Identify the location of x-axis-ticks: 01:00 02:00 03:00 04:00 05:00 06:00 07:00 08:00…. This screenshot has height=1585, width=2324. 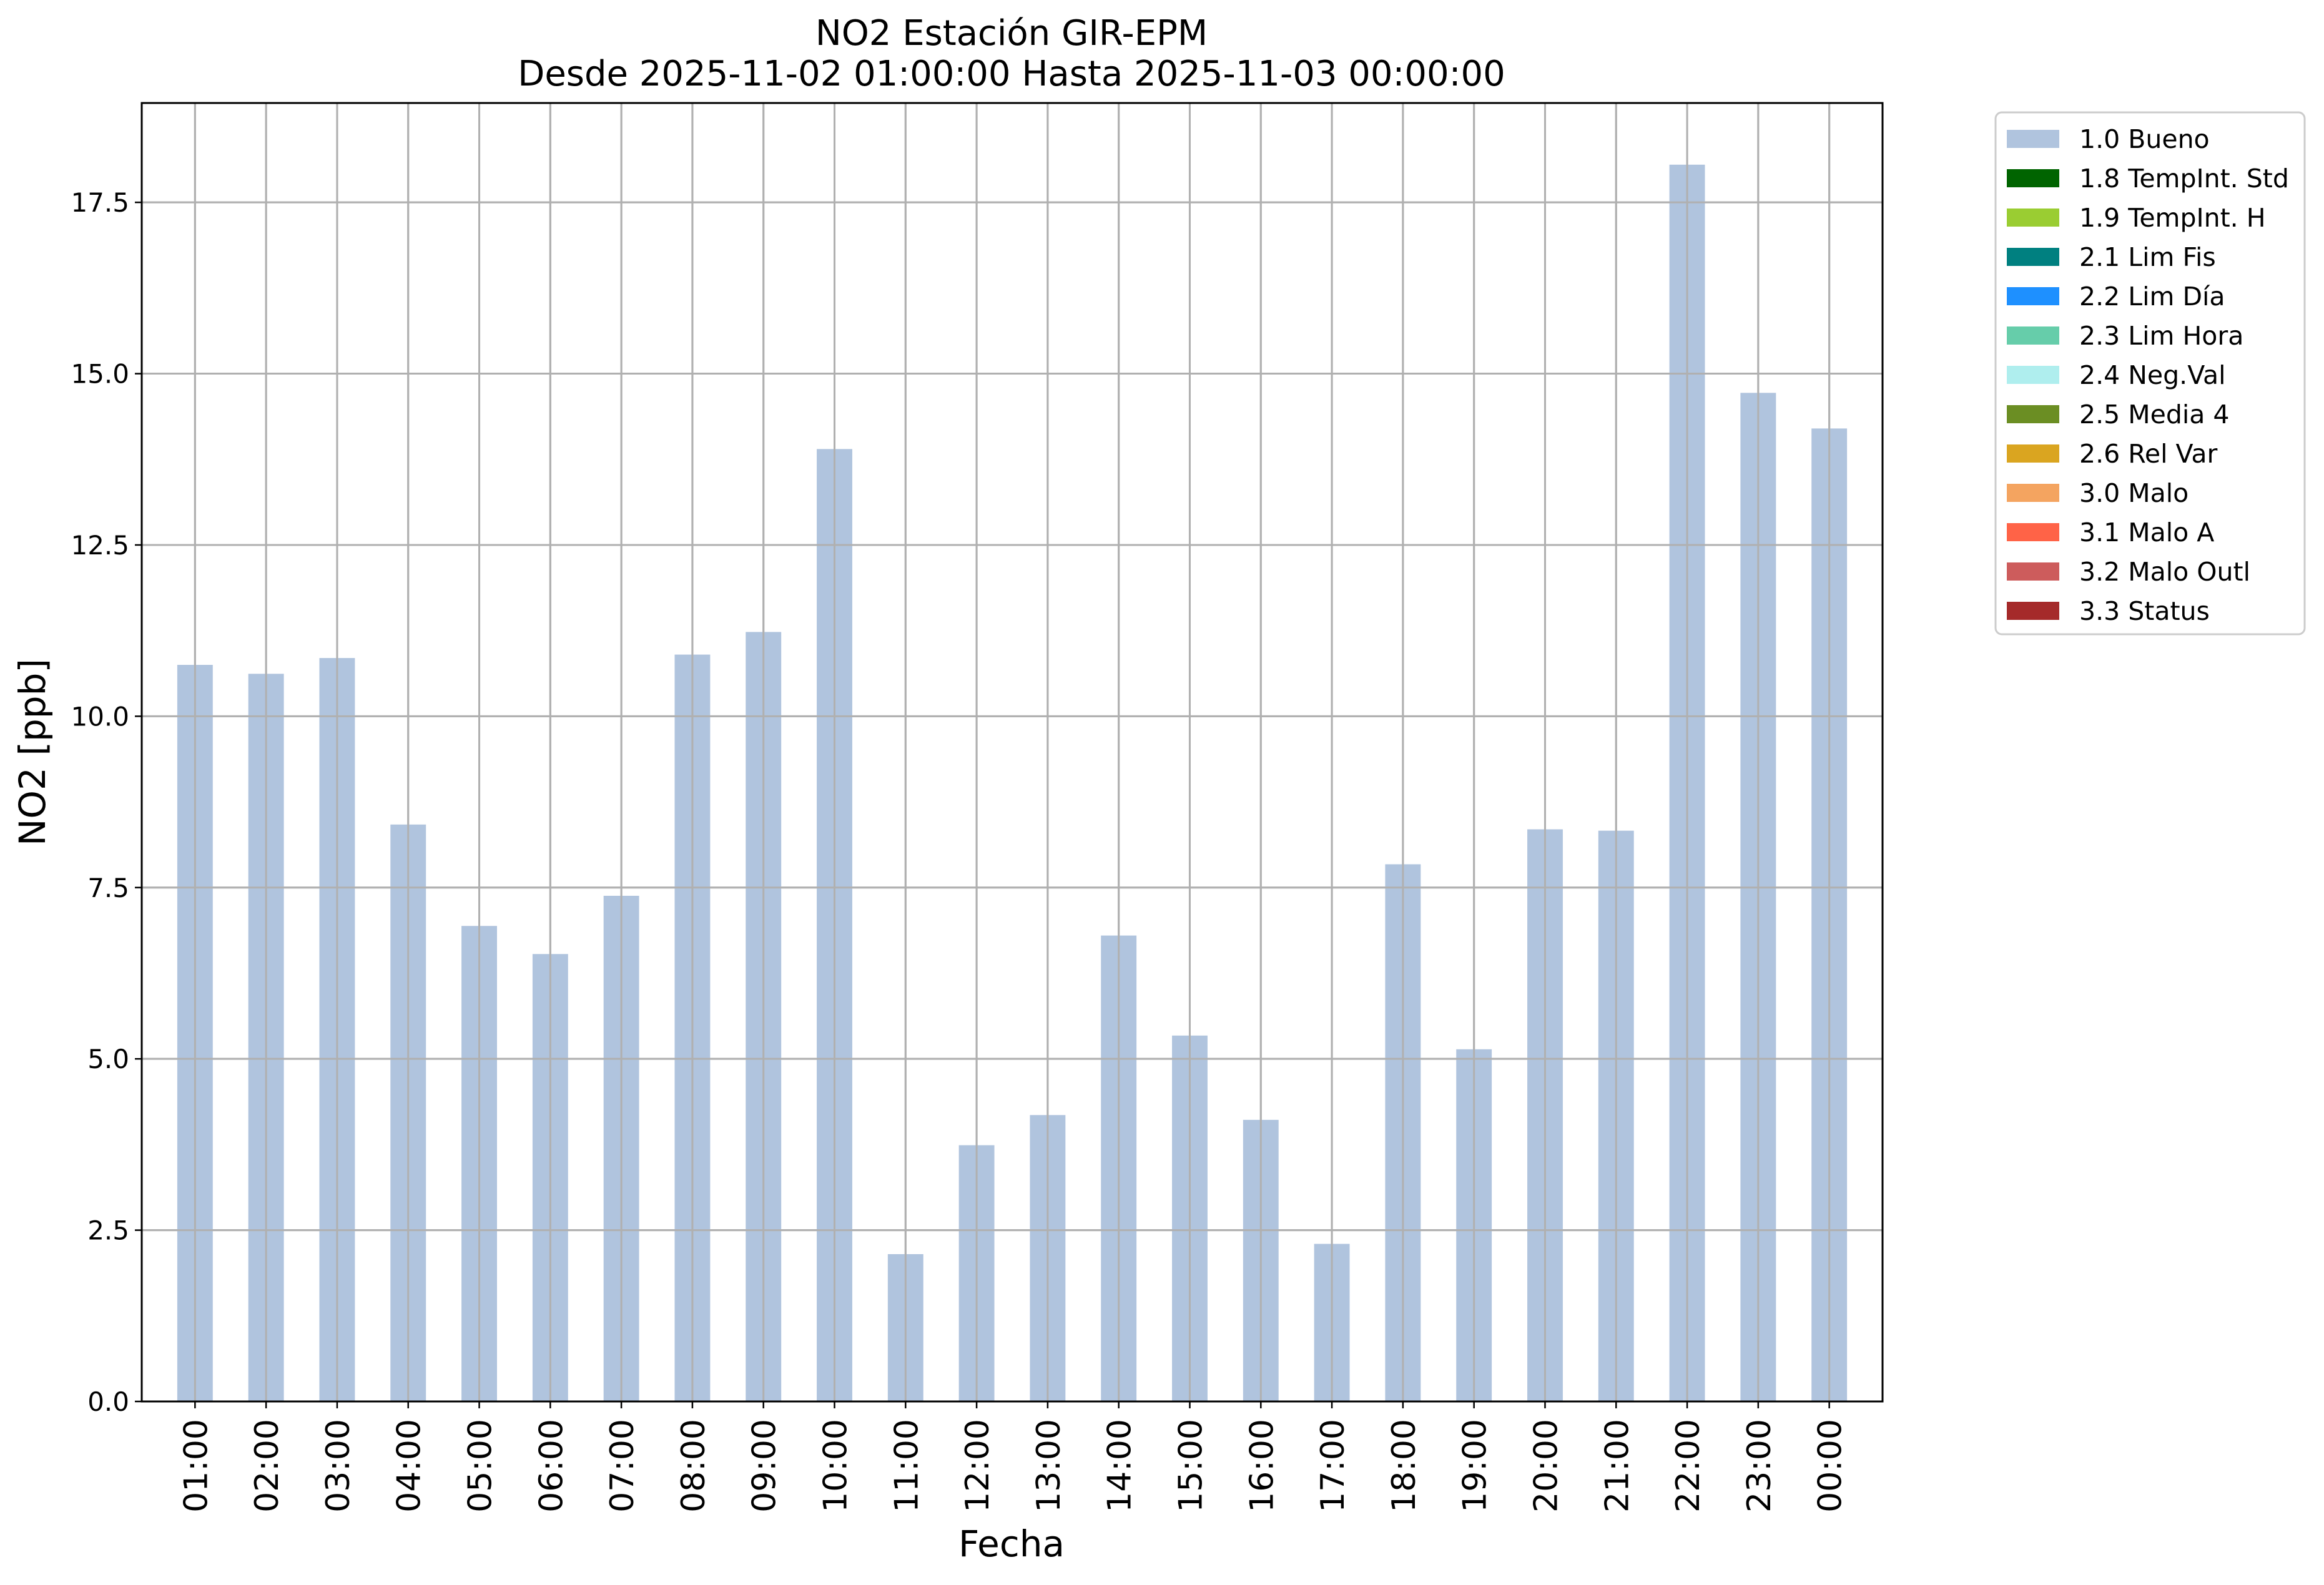
(1013, 1457).